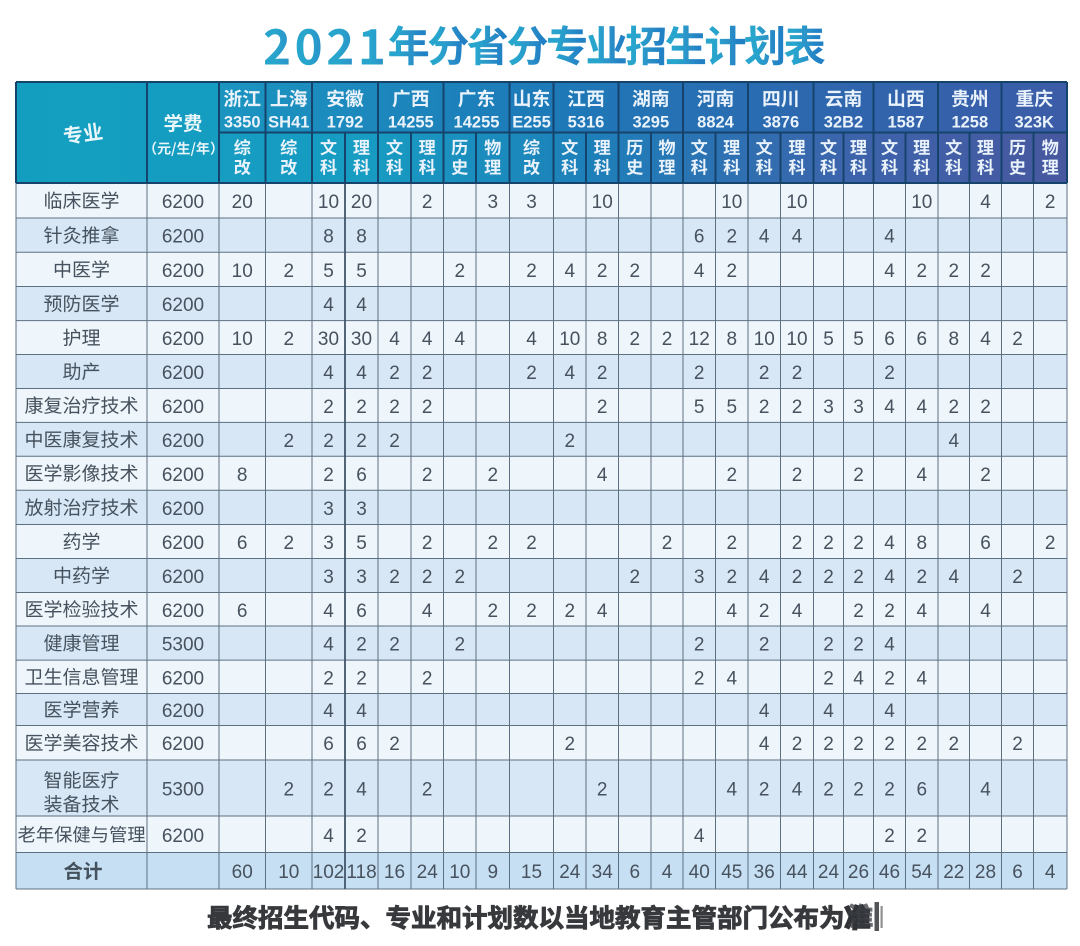 This screenshot has height=946, width=1080. What do you see at coordinates (361, 202) in the screenshot?
I see `svg-text: 20` at bounding box center [361, 202].